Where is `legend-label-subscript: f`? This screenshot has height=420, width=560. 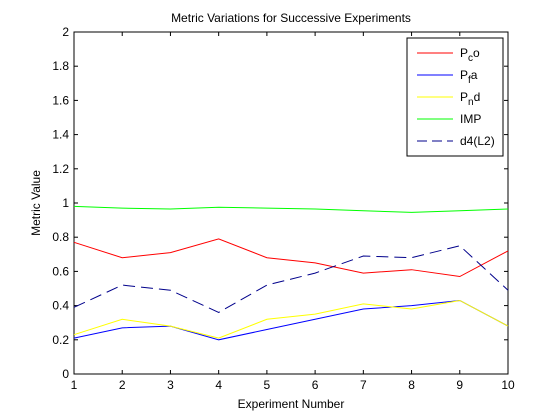
legend-label-subscript: f is located at coordinates (469, 80).